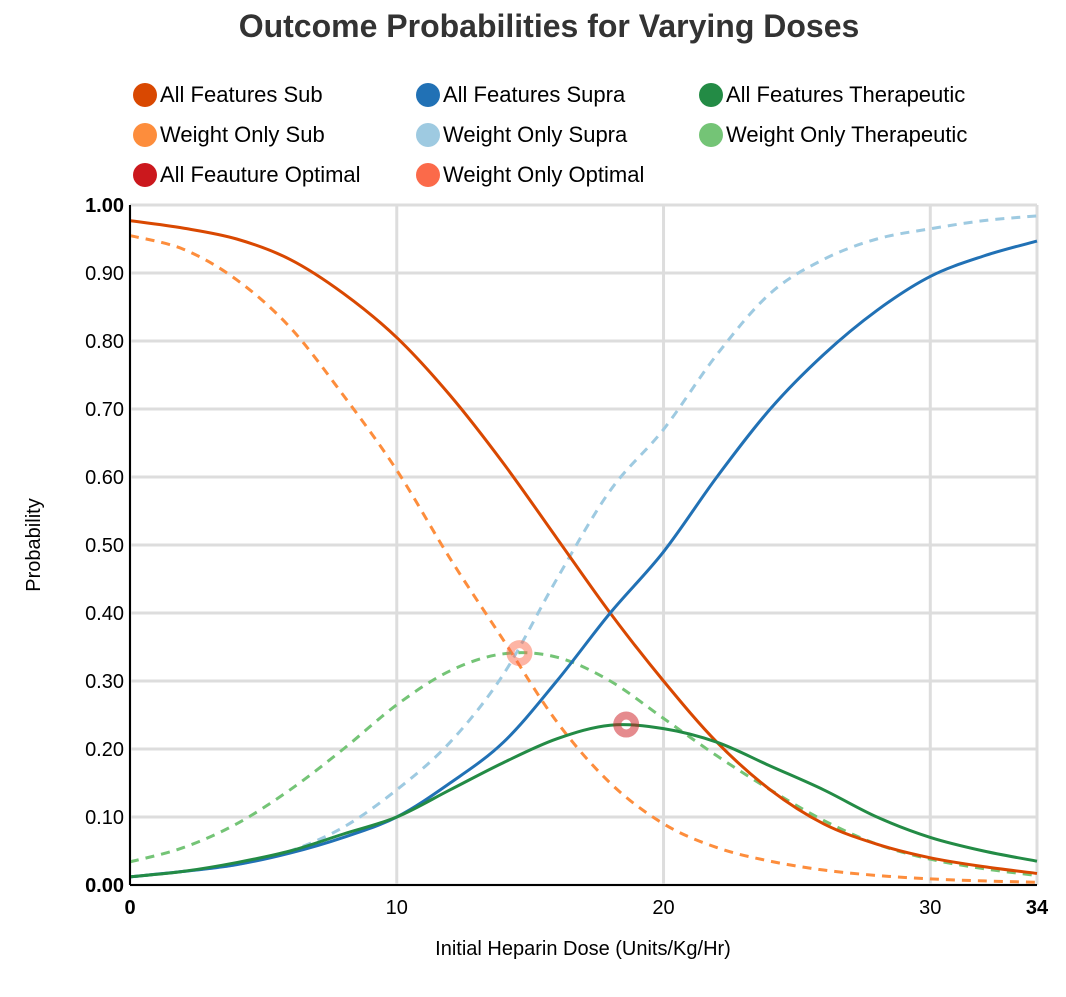 The width and height of the screenshot is (1066, 997). I want to click on legend-item-all-features-supra: All Features Supra, so click(521, 94).